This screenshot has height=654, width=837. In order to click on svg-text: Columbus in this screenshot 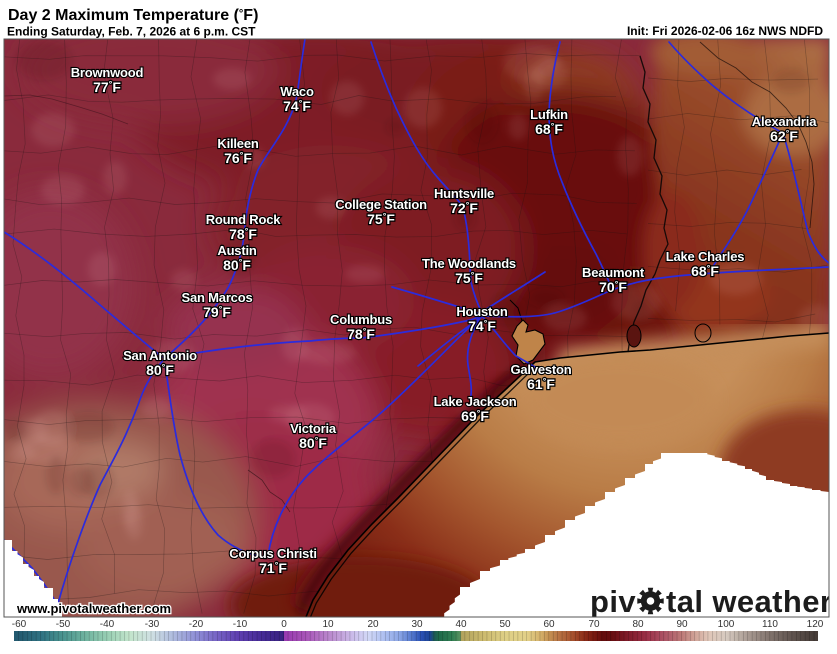, I will do `click(361, 319)`.